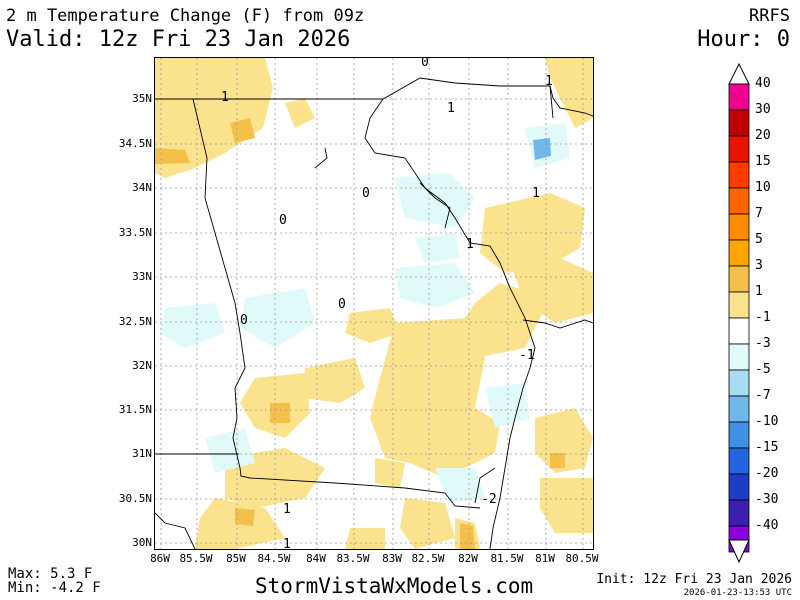  Describe the element at coordinates (468, 558) in the screenshot. I see `lon-label-82: 82W` at that location.